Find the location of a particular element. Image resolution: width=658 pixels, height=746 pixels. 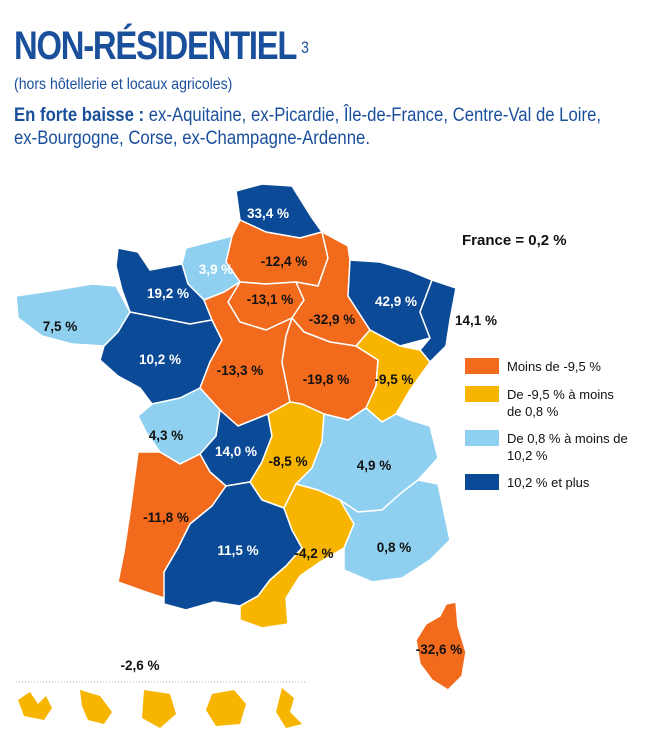

france-total: France = 0,2 % is located at coordinates (514, 240).